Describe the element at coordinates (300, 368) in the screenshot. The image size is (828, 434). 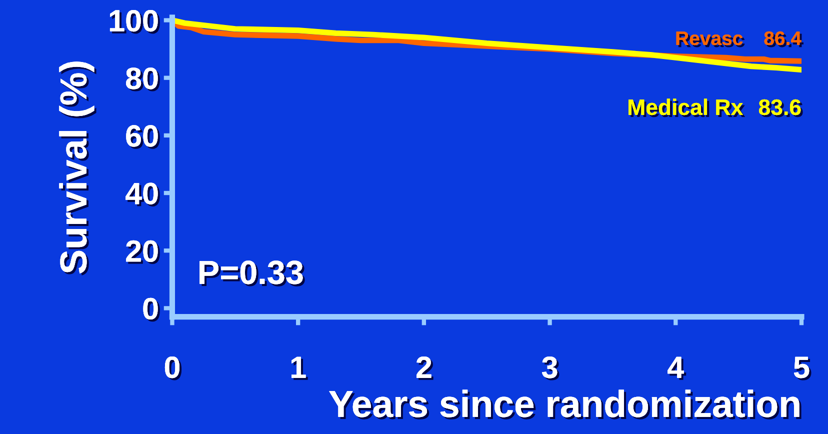
I see `x-tick-label: 1` at that location.